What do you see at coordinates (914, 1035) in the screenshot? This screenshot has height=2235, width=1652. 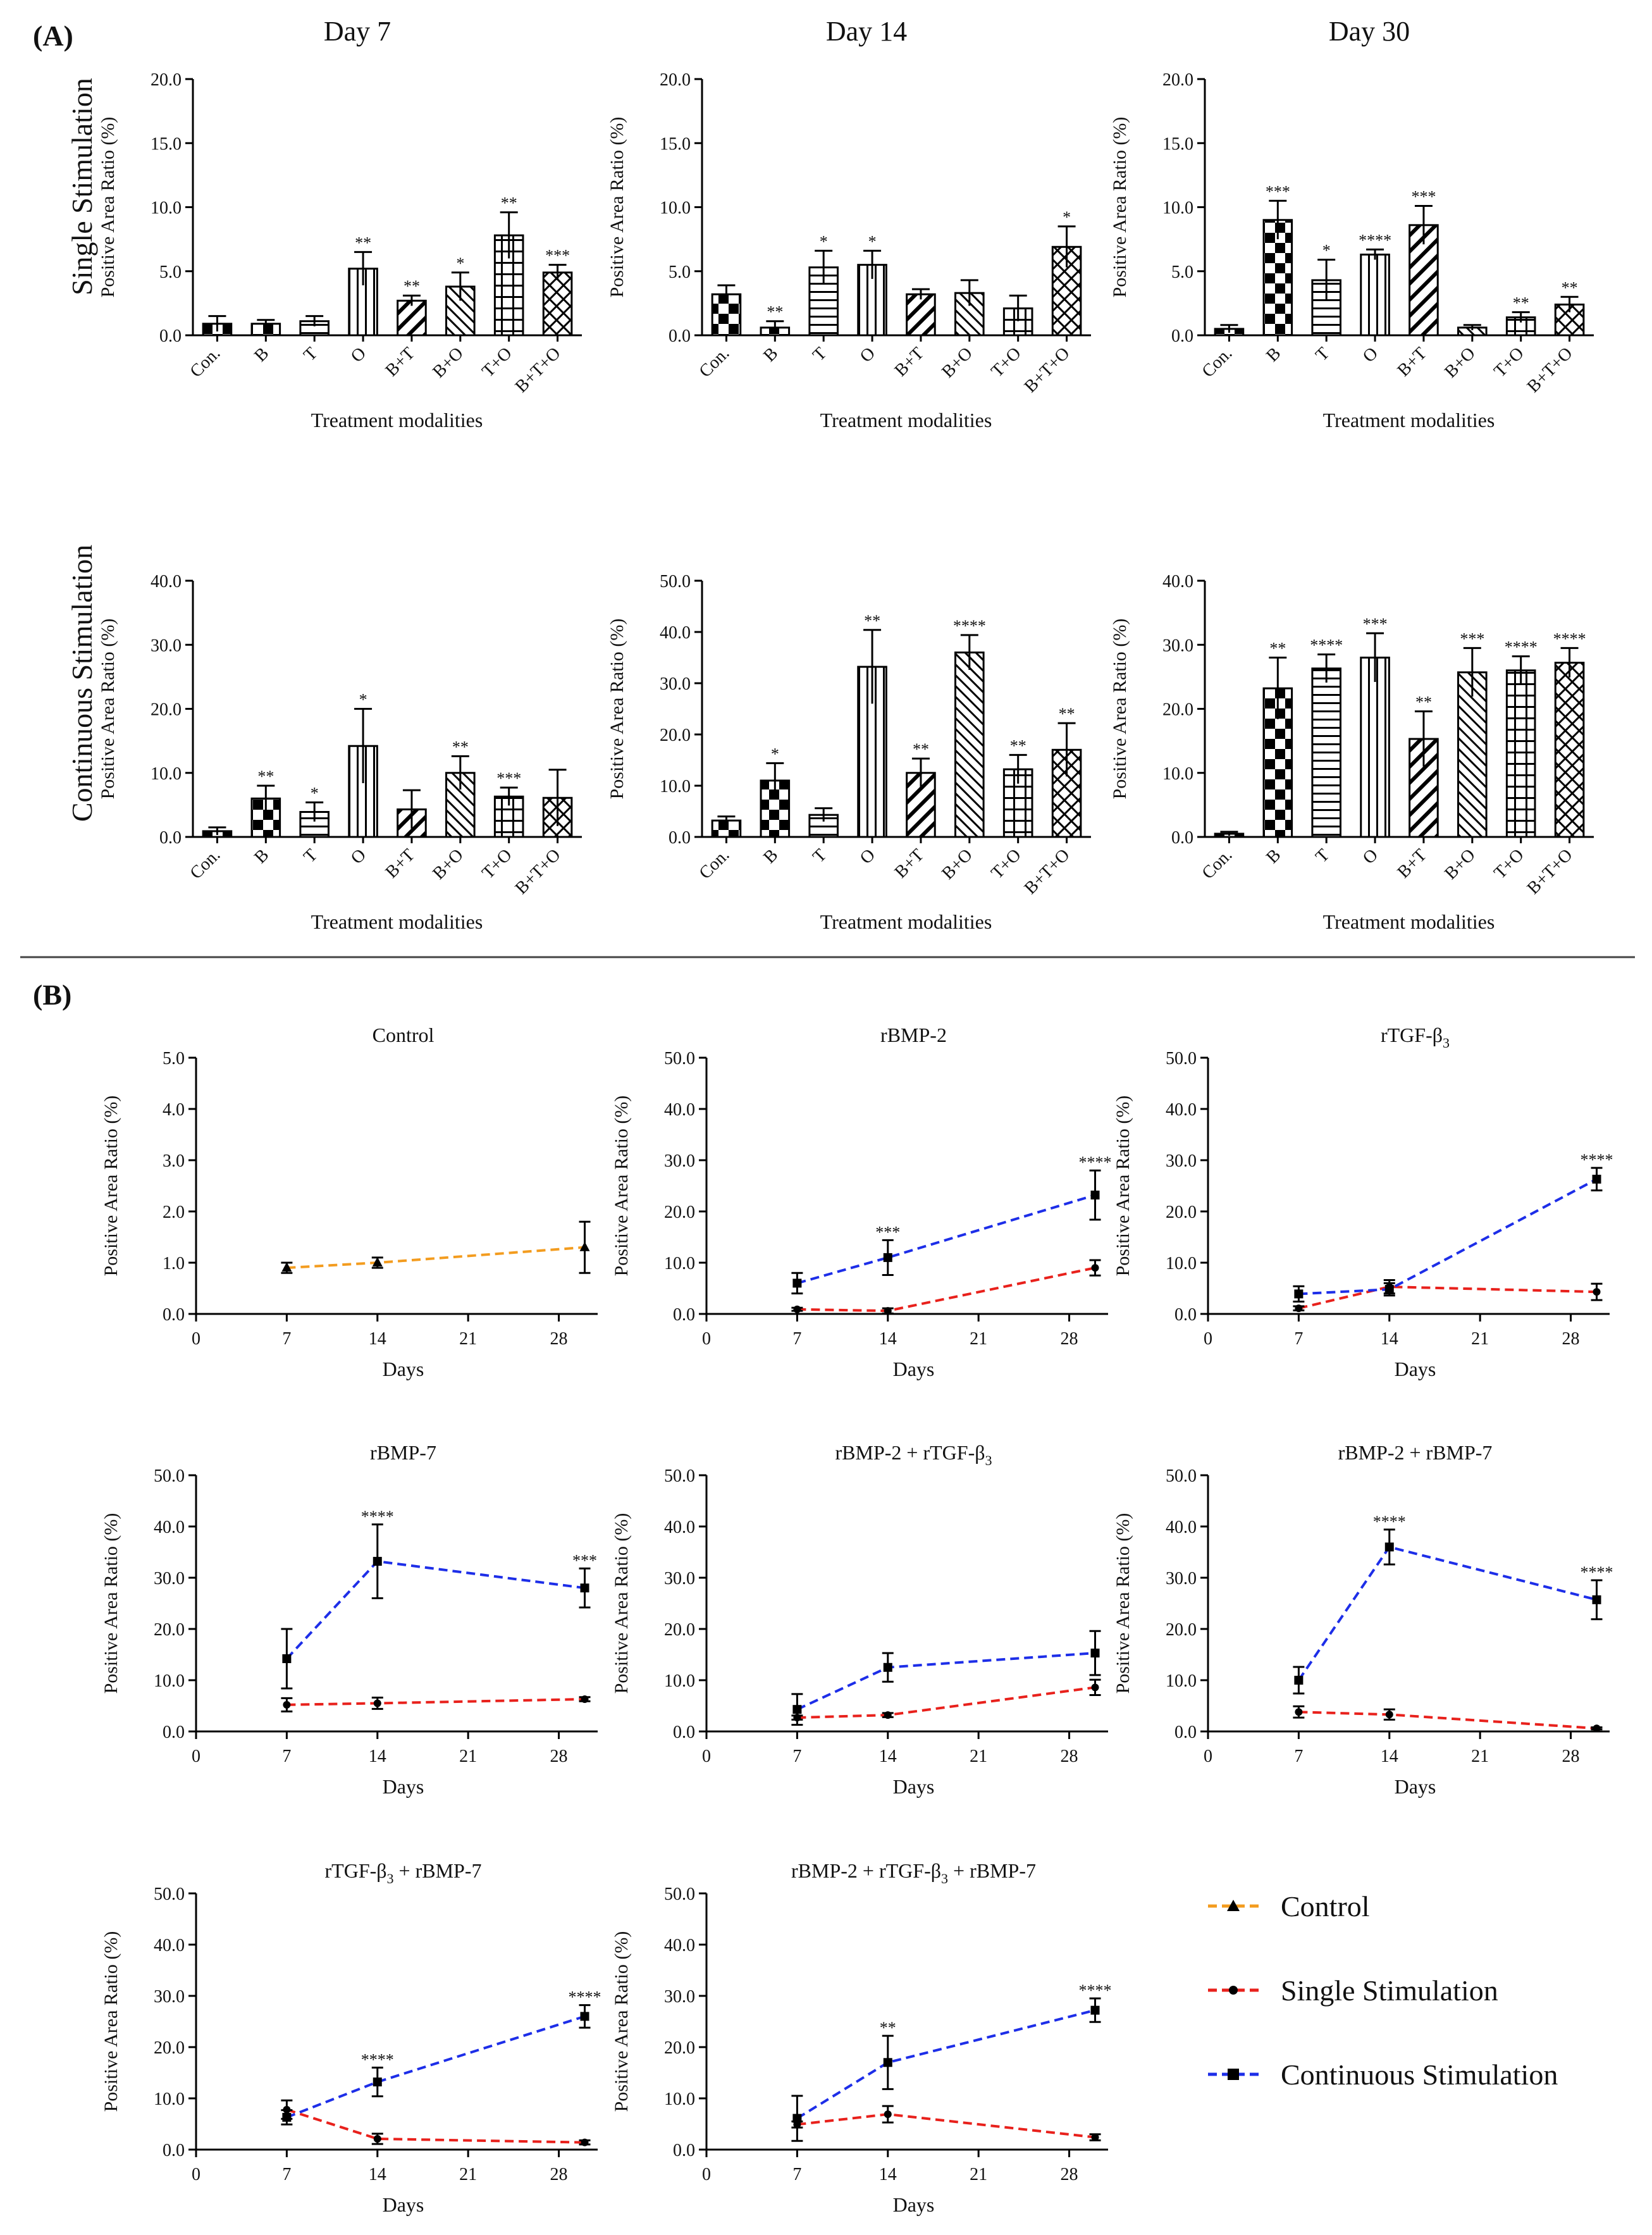 I see `chart-title: rBMP-2` at bounding box center [914, 1035].